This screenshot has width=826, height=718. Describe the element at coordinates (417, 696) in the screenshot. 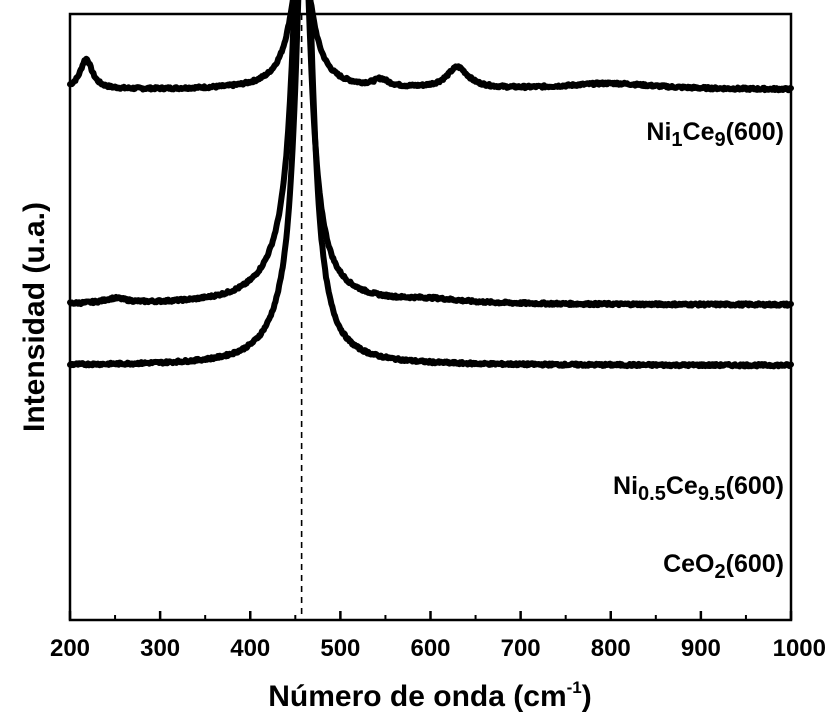

I see `x-axis-title-main: Número de onda (cm` at that location.